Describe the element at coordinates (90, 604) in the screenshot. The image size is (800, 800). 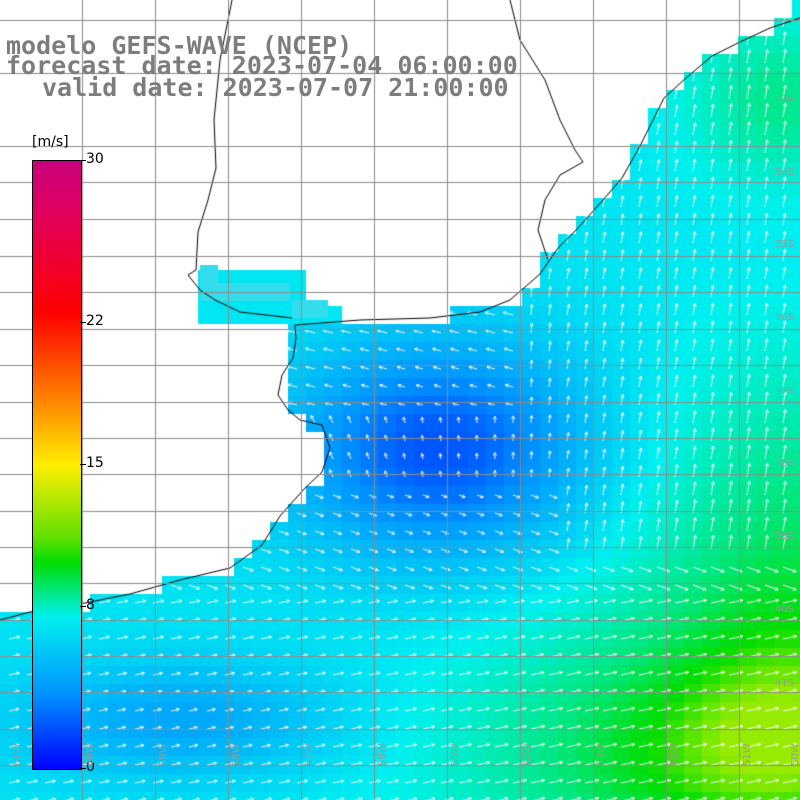
I see `colorbar-label: 8` at that location.